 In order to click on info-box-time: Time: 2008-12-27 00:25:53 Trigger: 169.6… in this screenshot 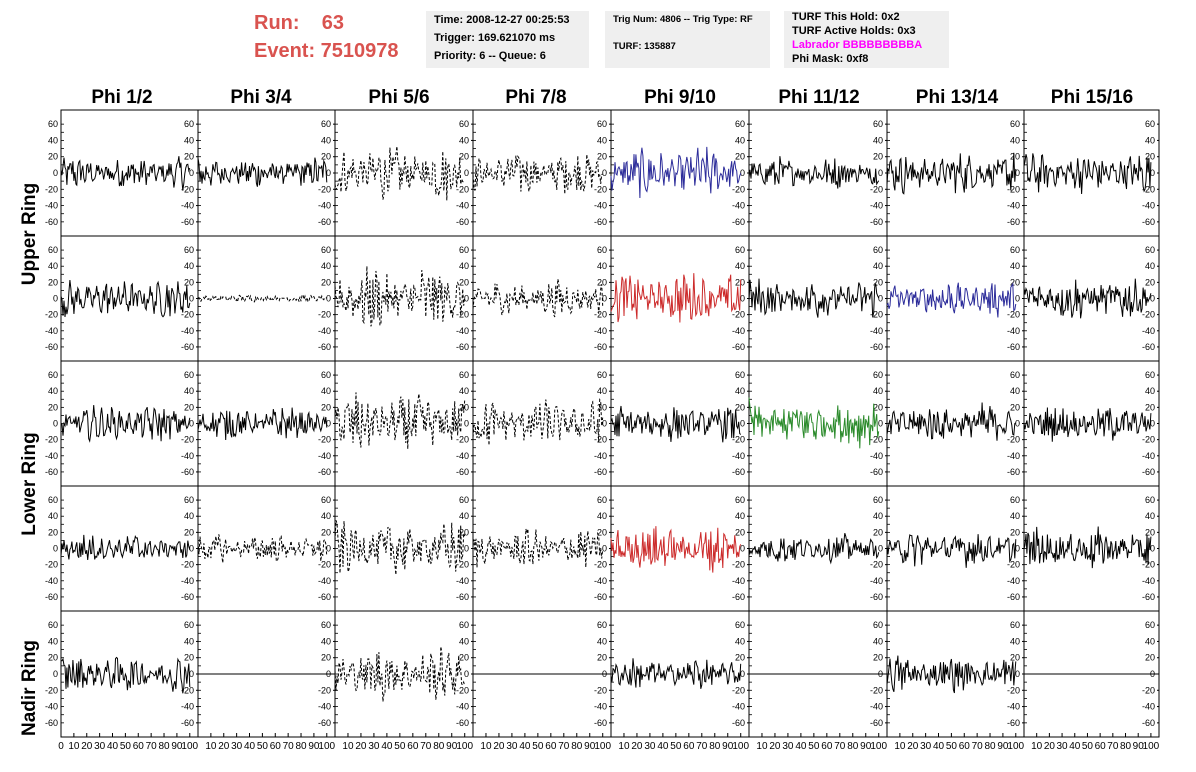, I will do `click(507, 39)`.